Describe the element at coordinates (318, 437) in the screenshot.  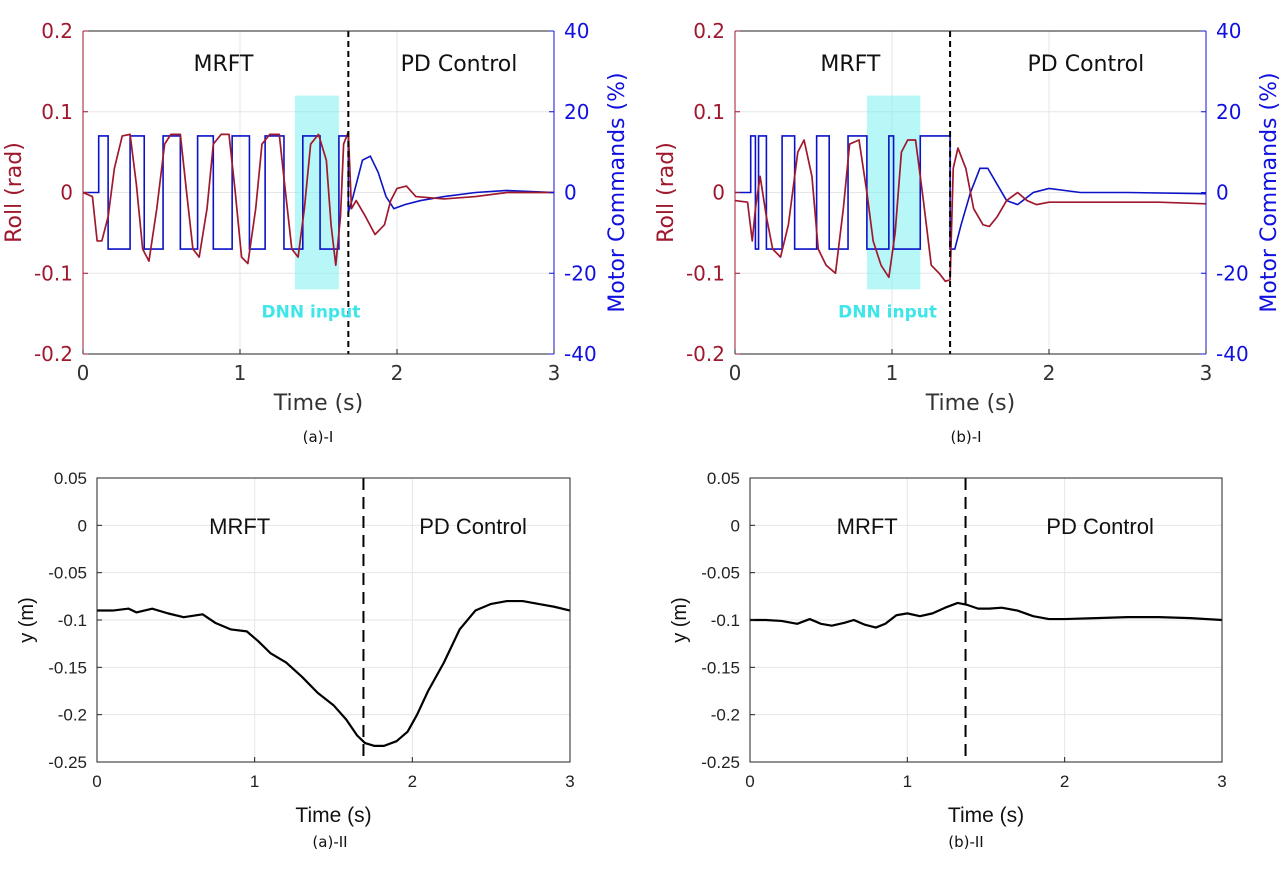
I see `panel-caption: (a)-I` at that location.